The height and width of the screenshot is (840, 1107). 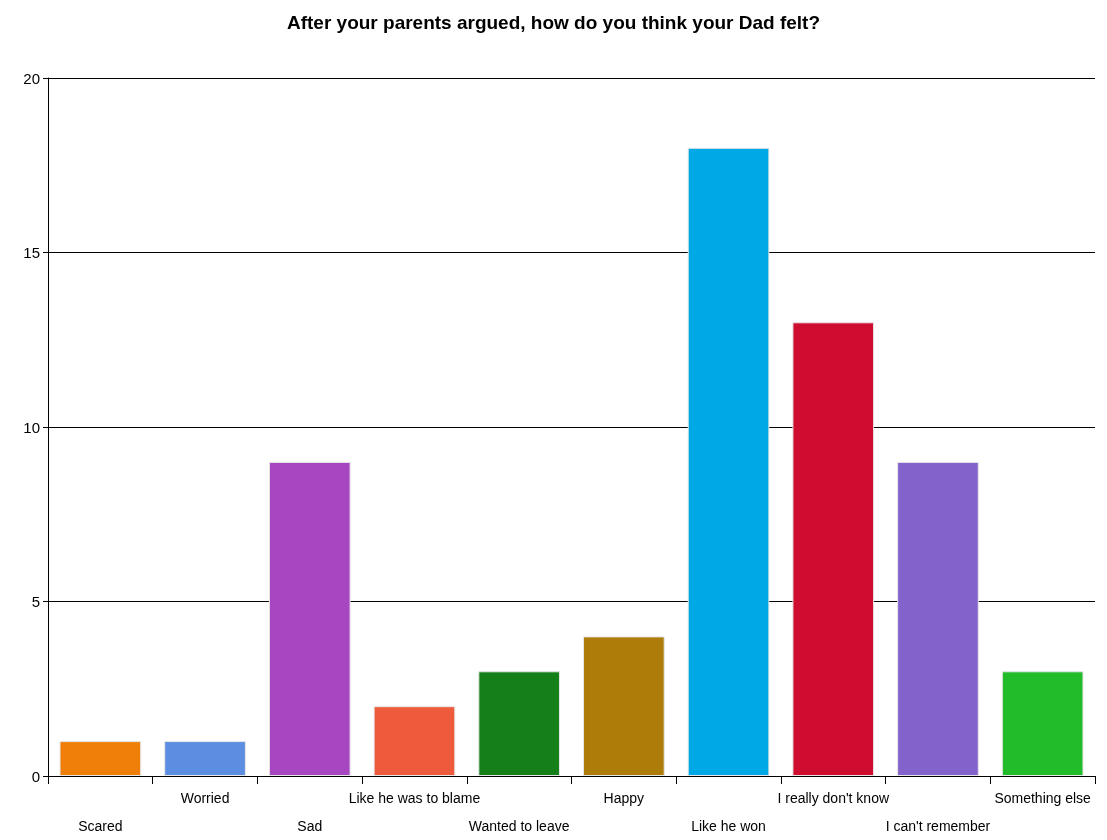 I want to click on x-tick-label: Like he was to blame, so click(x=414, y=798).